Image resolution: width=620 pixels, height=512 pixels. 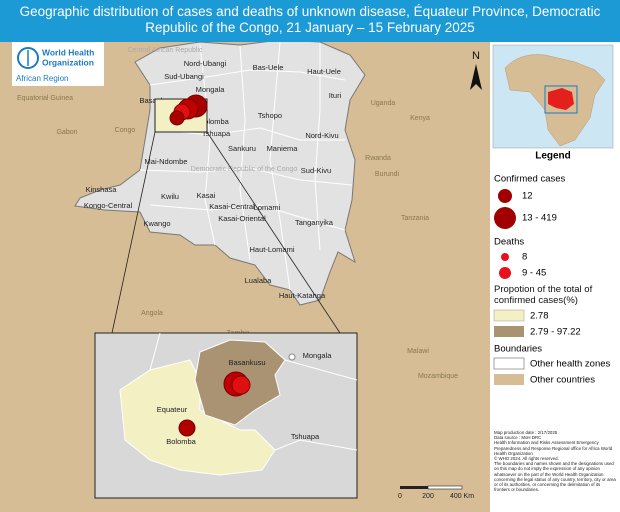 What do you see at coordinates (524, 257) in the screenshot?
I see `legend-label: 8` at bounding box center [524, 257].